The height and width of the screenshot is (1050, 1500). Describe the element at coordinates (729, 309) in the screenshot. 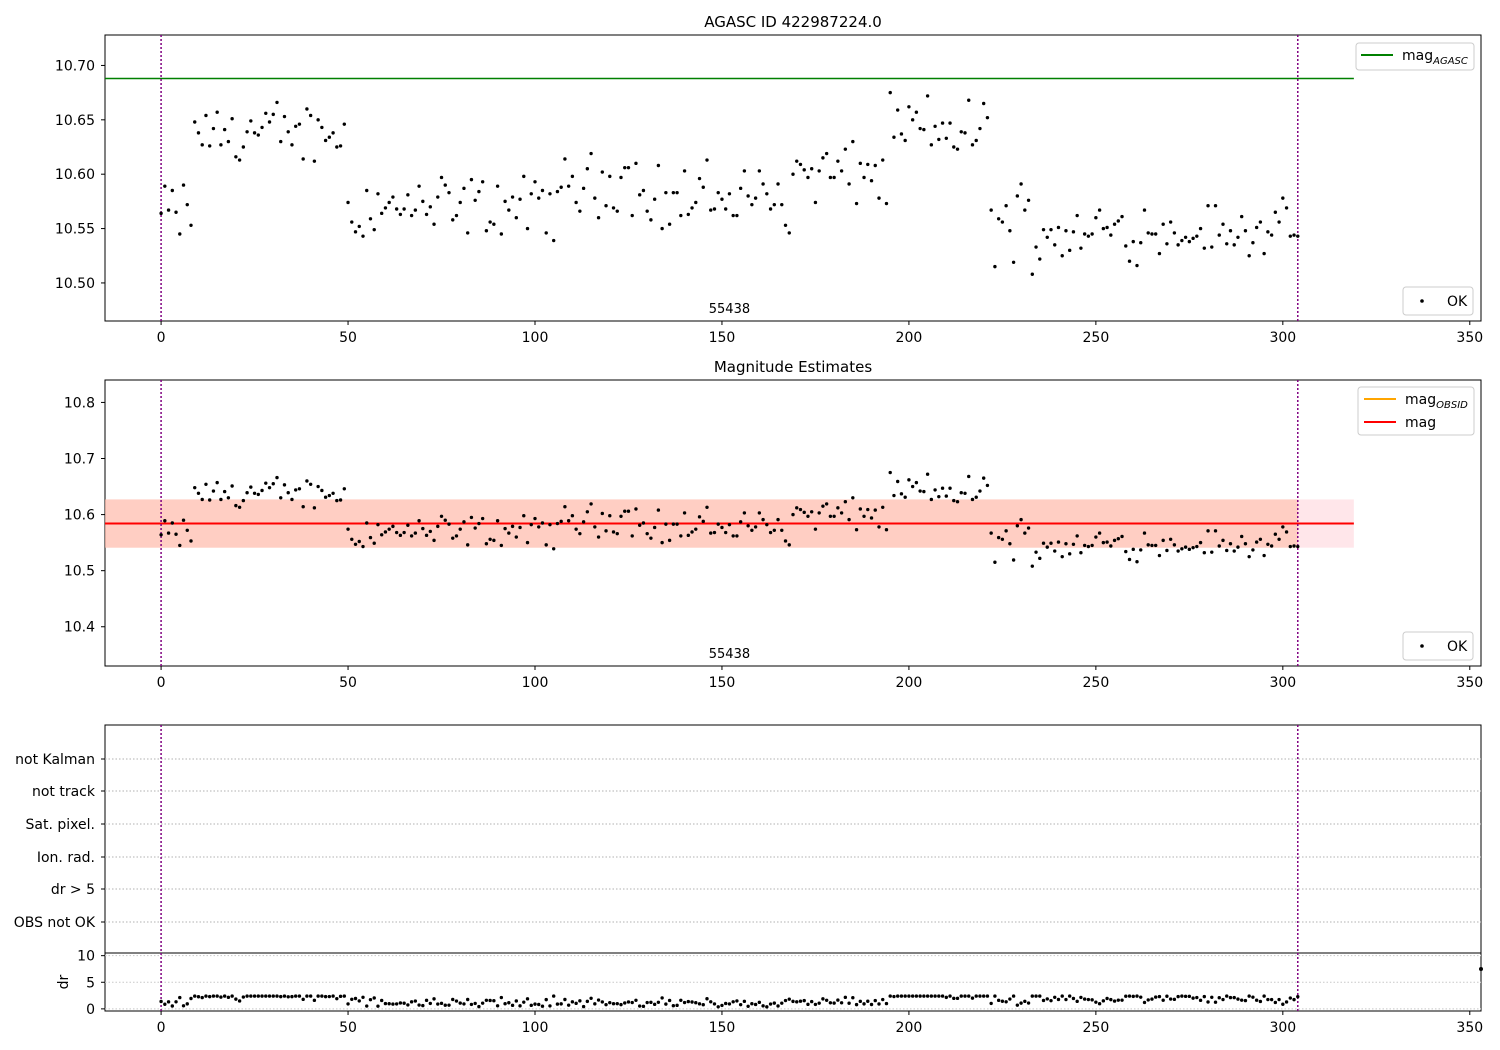

I see `obsid-label: 55438` at that location.